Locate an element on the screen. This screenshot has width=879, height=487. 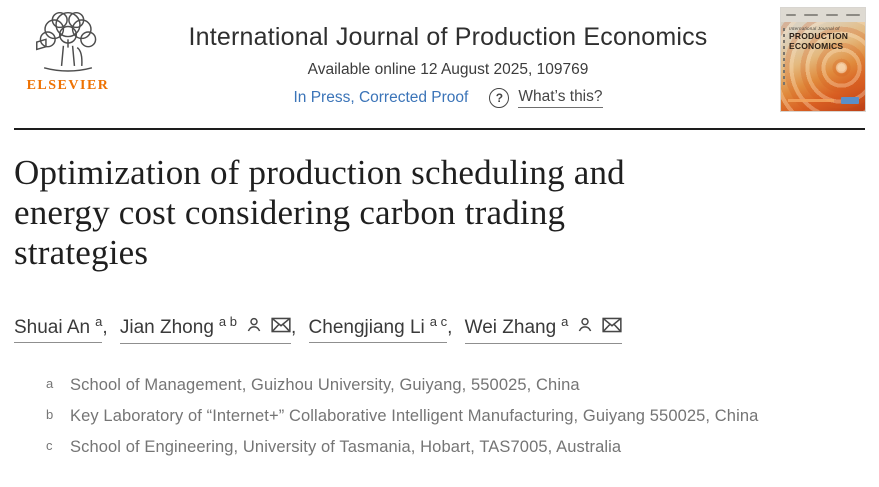
author-item: Chengjiang Li a c , is located at coordinates (386, 328).